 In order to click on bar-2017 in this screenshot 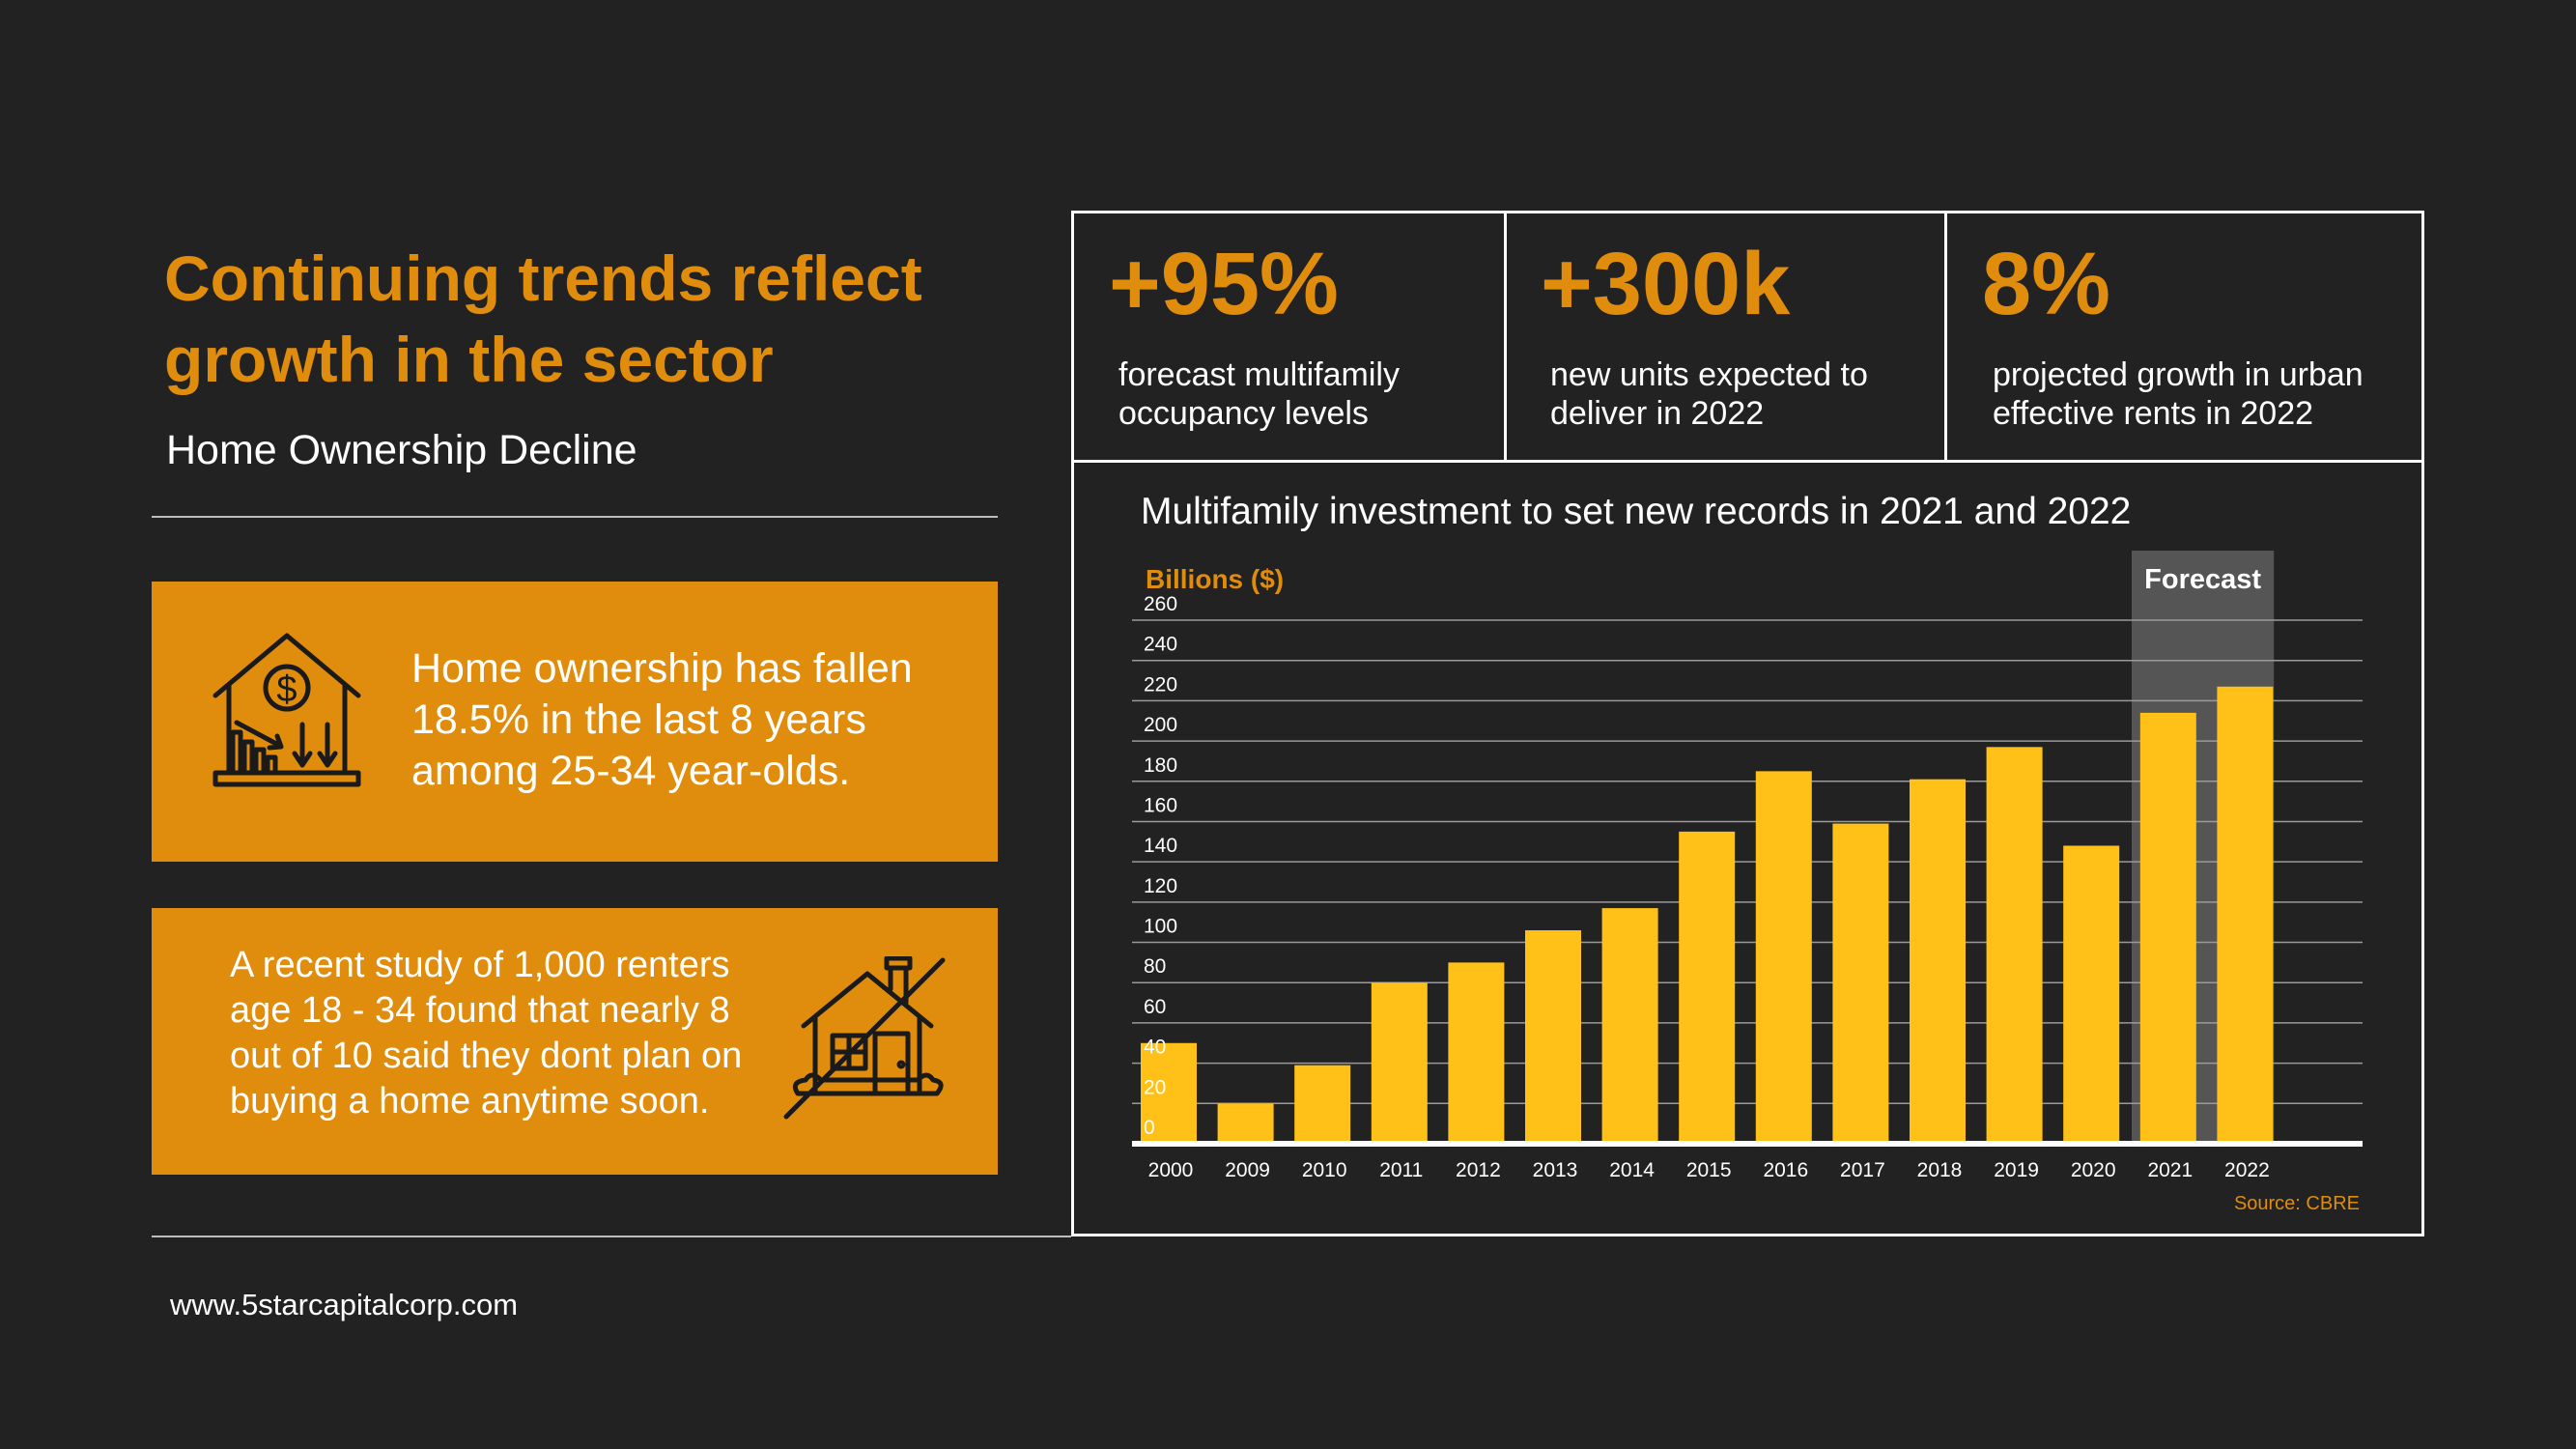, I will do `click(1860, 983)`.